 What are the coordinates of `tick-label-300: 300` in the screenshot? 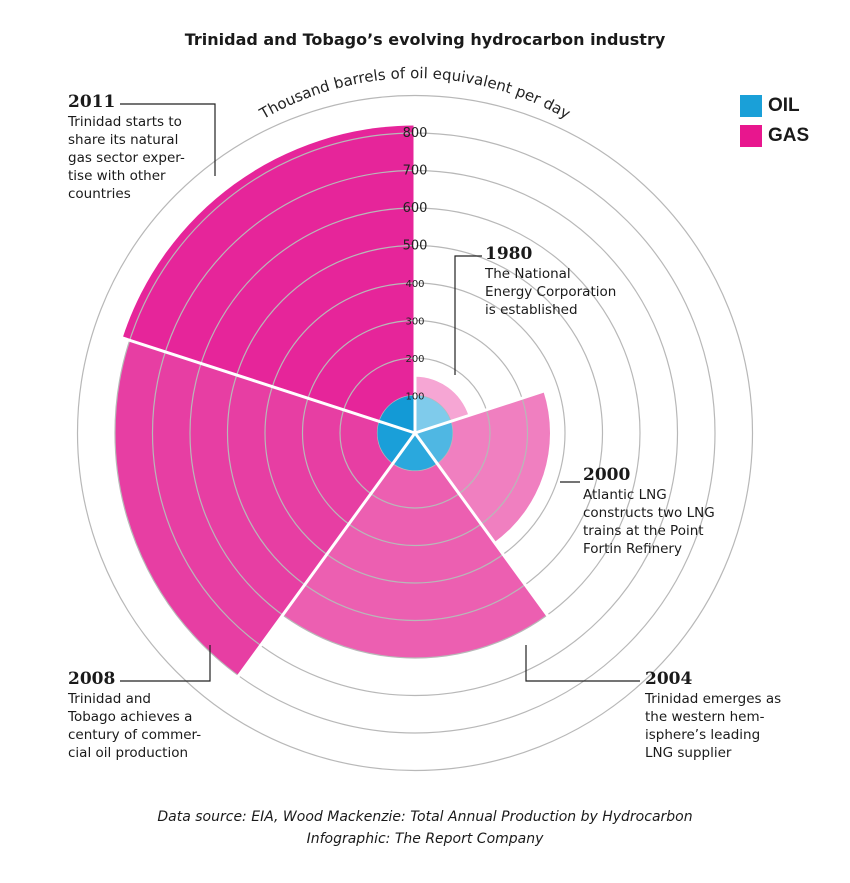 It's located at (414, 322).